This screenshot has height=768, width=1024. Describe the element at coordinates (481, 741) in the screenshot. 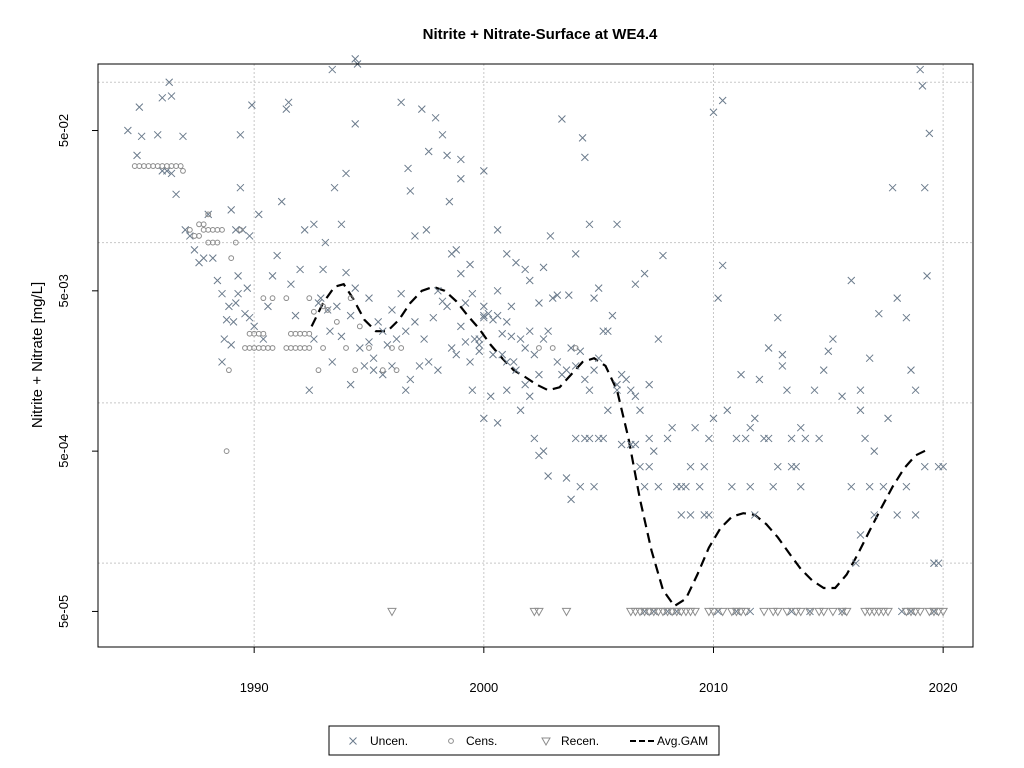

I see `legend-label: Cens.` at that location.